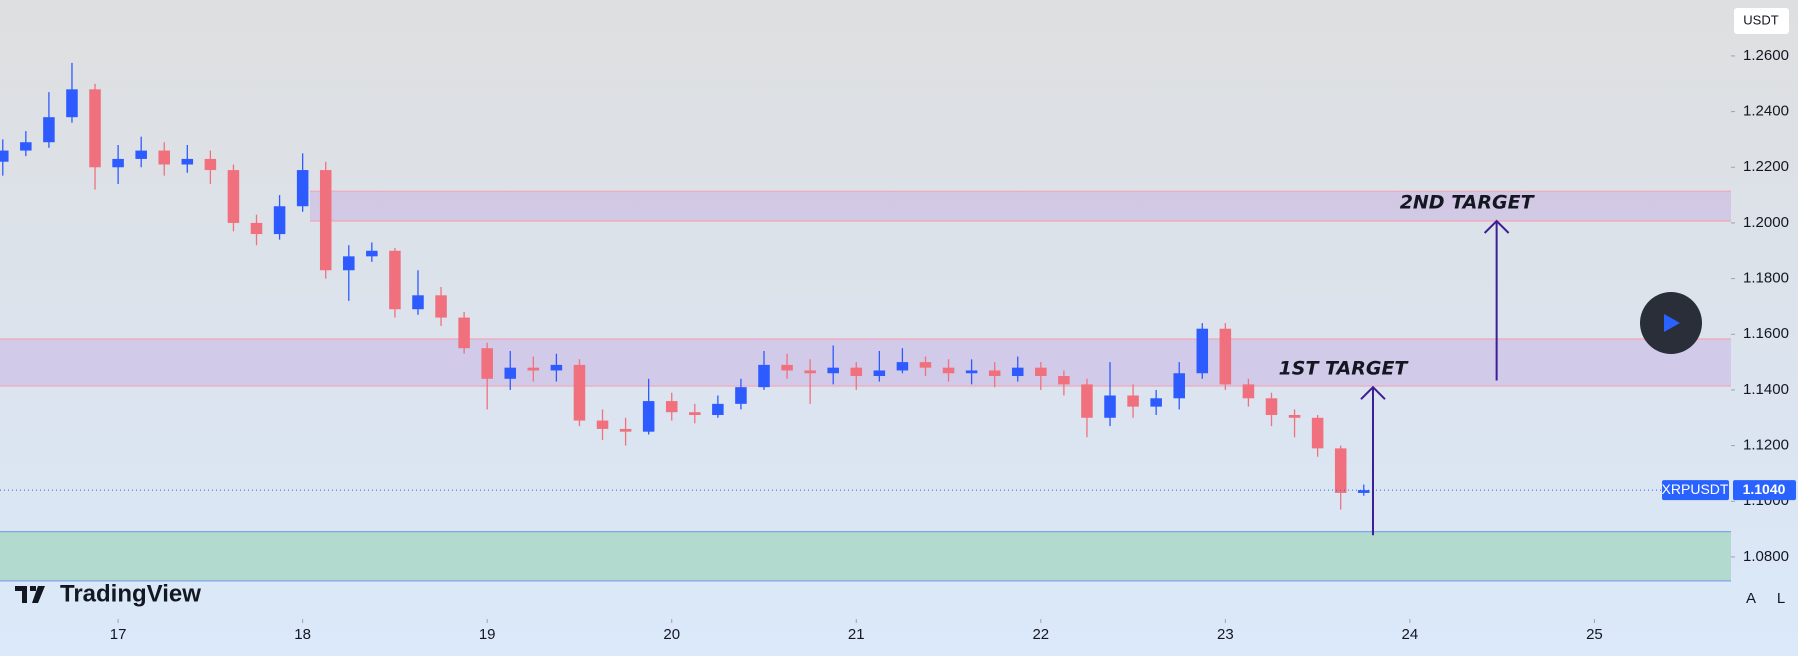 The height and width of the screenshot is (656, 1798). What do you see at coordinates (1468, 202) in the screenshot?
I see `target-label: 2ND TARGET` at bounding box center [1468, 202].